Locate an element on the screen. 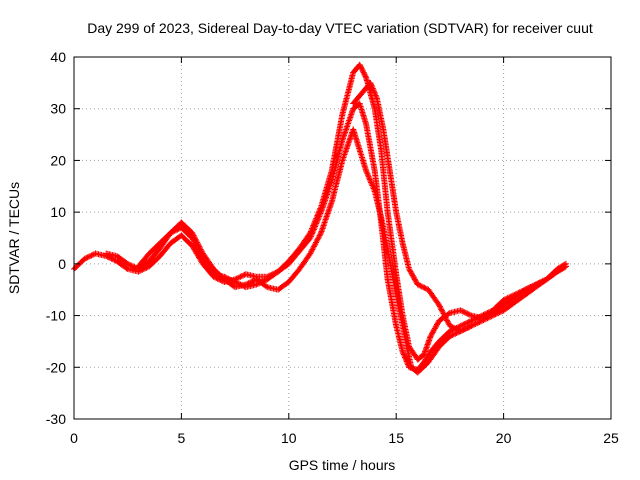 The width and height of the screenshot is (640, 480). x-tick-label: 5 is located at coordinates (182, 438).